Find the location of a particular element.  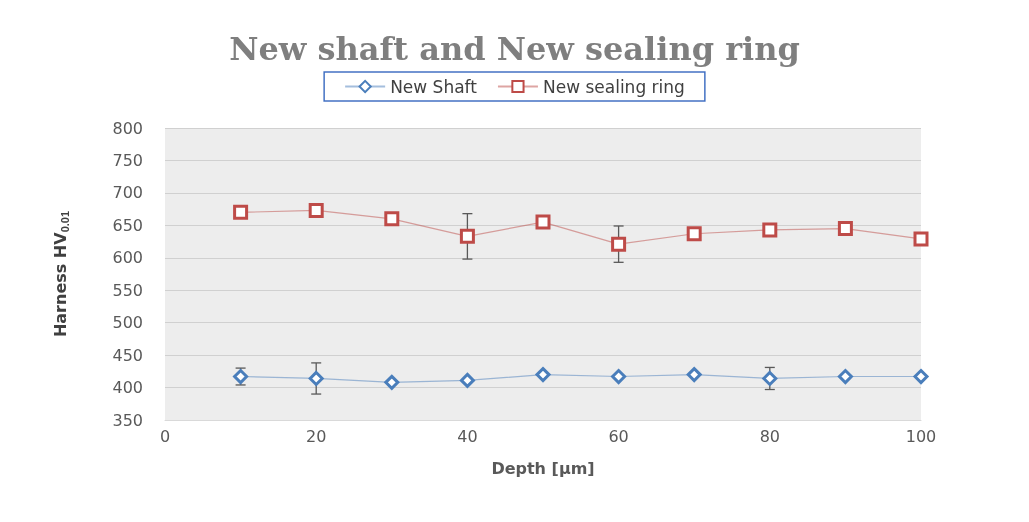

legend-label: New sealing ring is located at coordinates (613, 86).